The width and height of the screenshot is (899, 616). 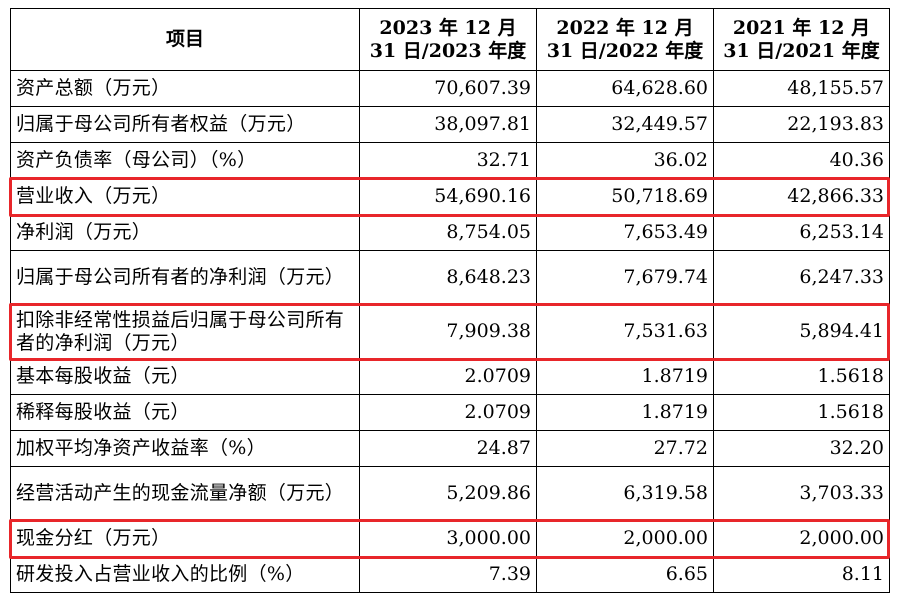 I want to click on row-label: 基本每股收益（元）, so click(x=185, y=376).